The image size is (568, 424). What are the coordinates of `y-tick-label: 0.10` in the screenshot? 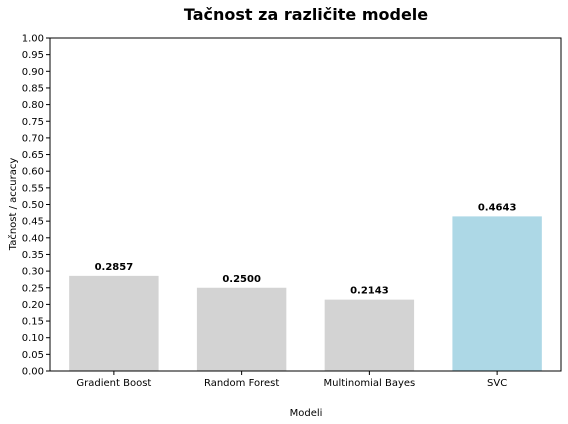 It's located at (33, 338).